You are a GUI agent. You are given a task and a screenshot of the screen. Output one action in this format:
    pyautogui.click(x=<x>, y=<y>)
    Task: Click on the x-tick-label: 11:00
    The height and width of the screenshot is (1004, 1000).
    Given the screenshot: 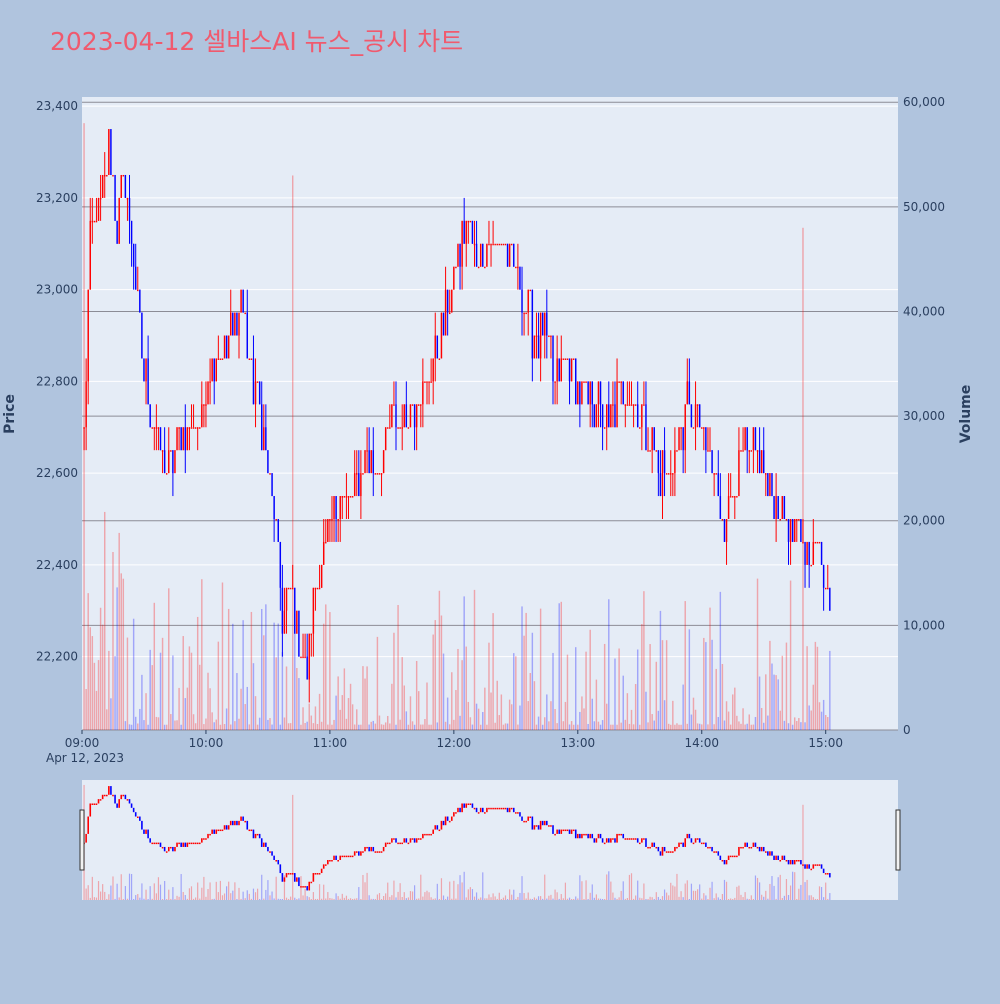 What is the action you would take?
    pyautogui.click(x=330, y=743)
    